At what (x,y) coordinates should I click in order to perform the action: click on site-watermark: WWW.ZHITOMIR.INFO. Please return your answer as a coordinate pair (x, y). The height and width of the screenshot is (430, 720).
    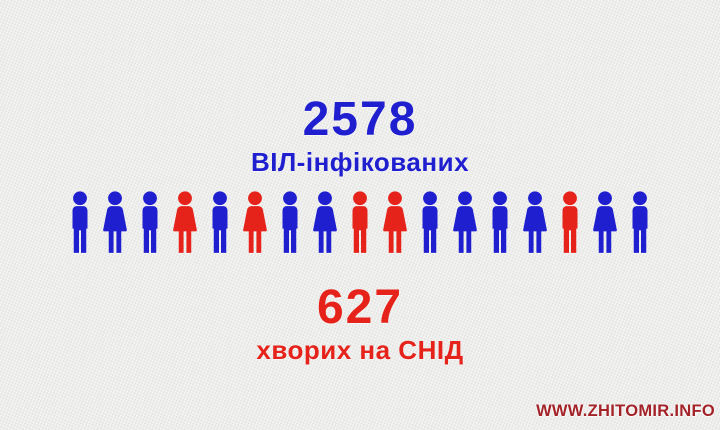
    Looking at the image, I should click on (625, 411).